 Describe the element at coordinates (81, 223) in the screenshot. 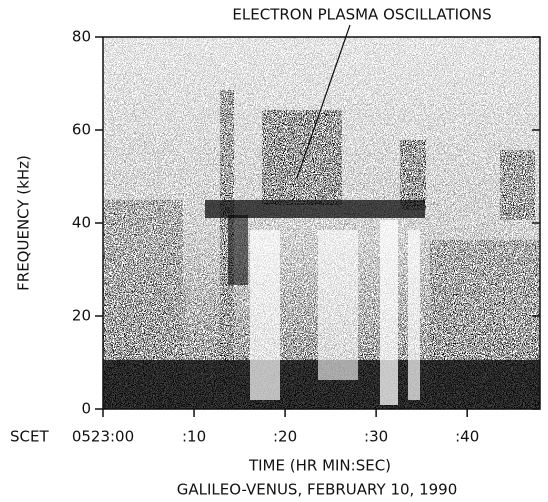

I see `y-tick-label: 40` at that location.